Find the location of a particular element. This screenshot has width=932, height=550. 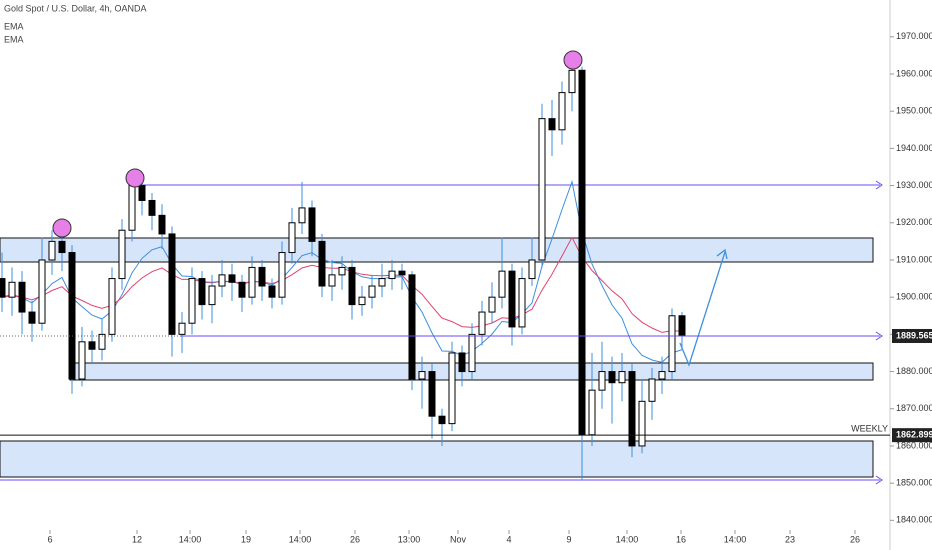

y-tick-label: 1870.000 is located at coordinates (914, 408).